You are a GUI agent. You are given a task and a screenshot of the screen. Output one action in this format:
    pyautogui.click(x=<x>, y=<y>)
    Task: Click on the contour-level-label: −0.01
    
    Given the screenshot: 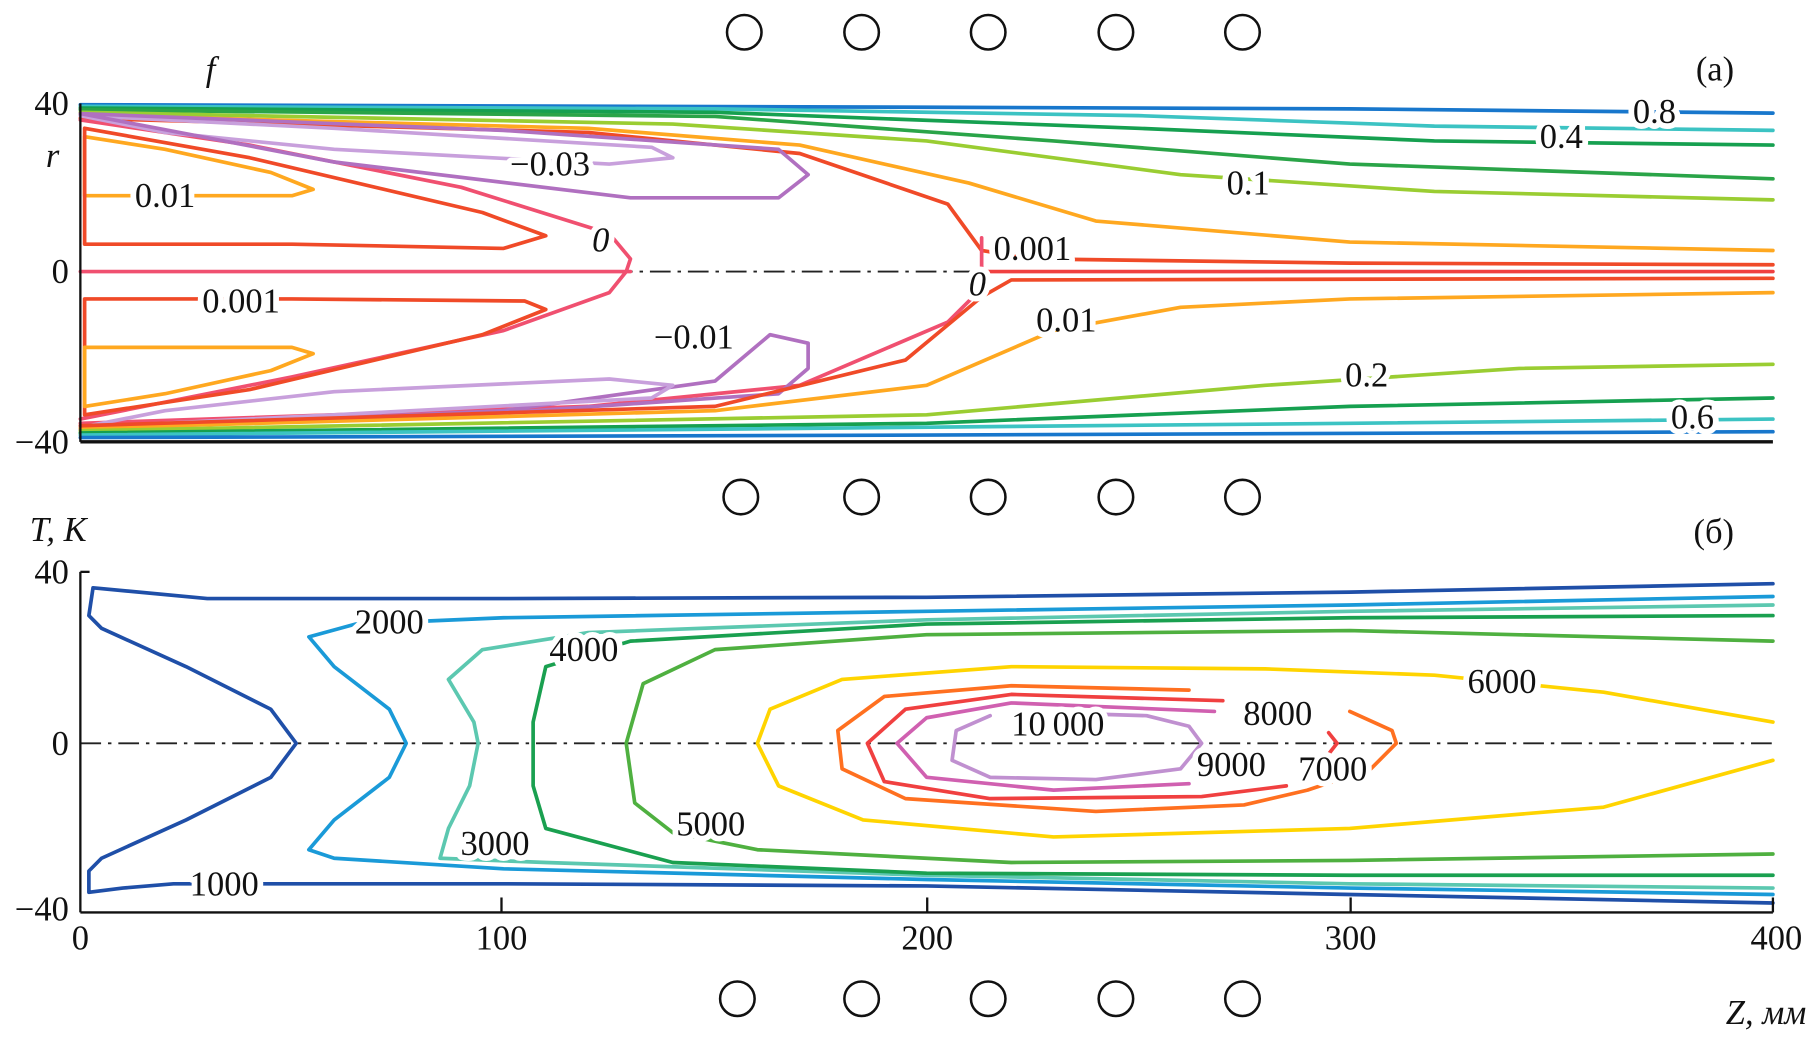 What is the action you would take?
    pyautogui.click(x=694, y=337)
    